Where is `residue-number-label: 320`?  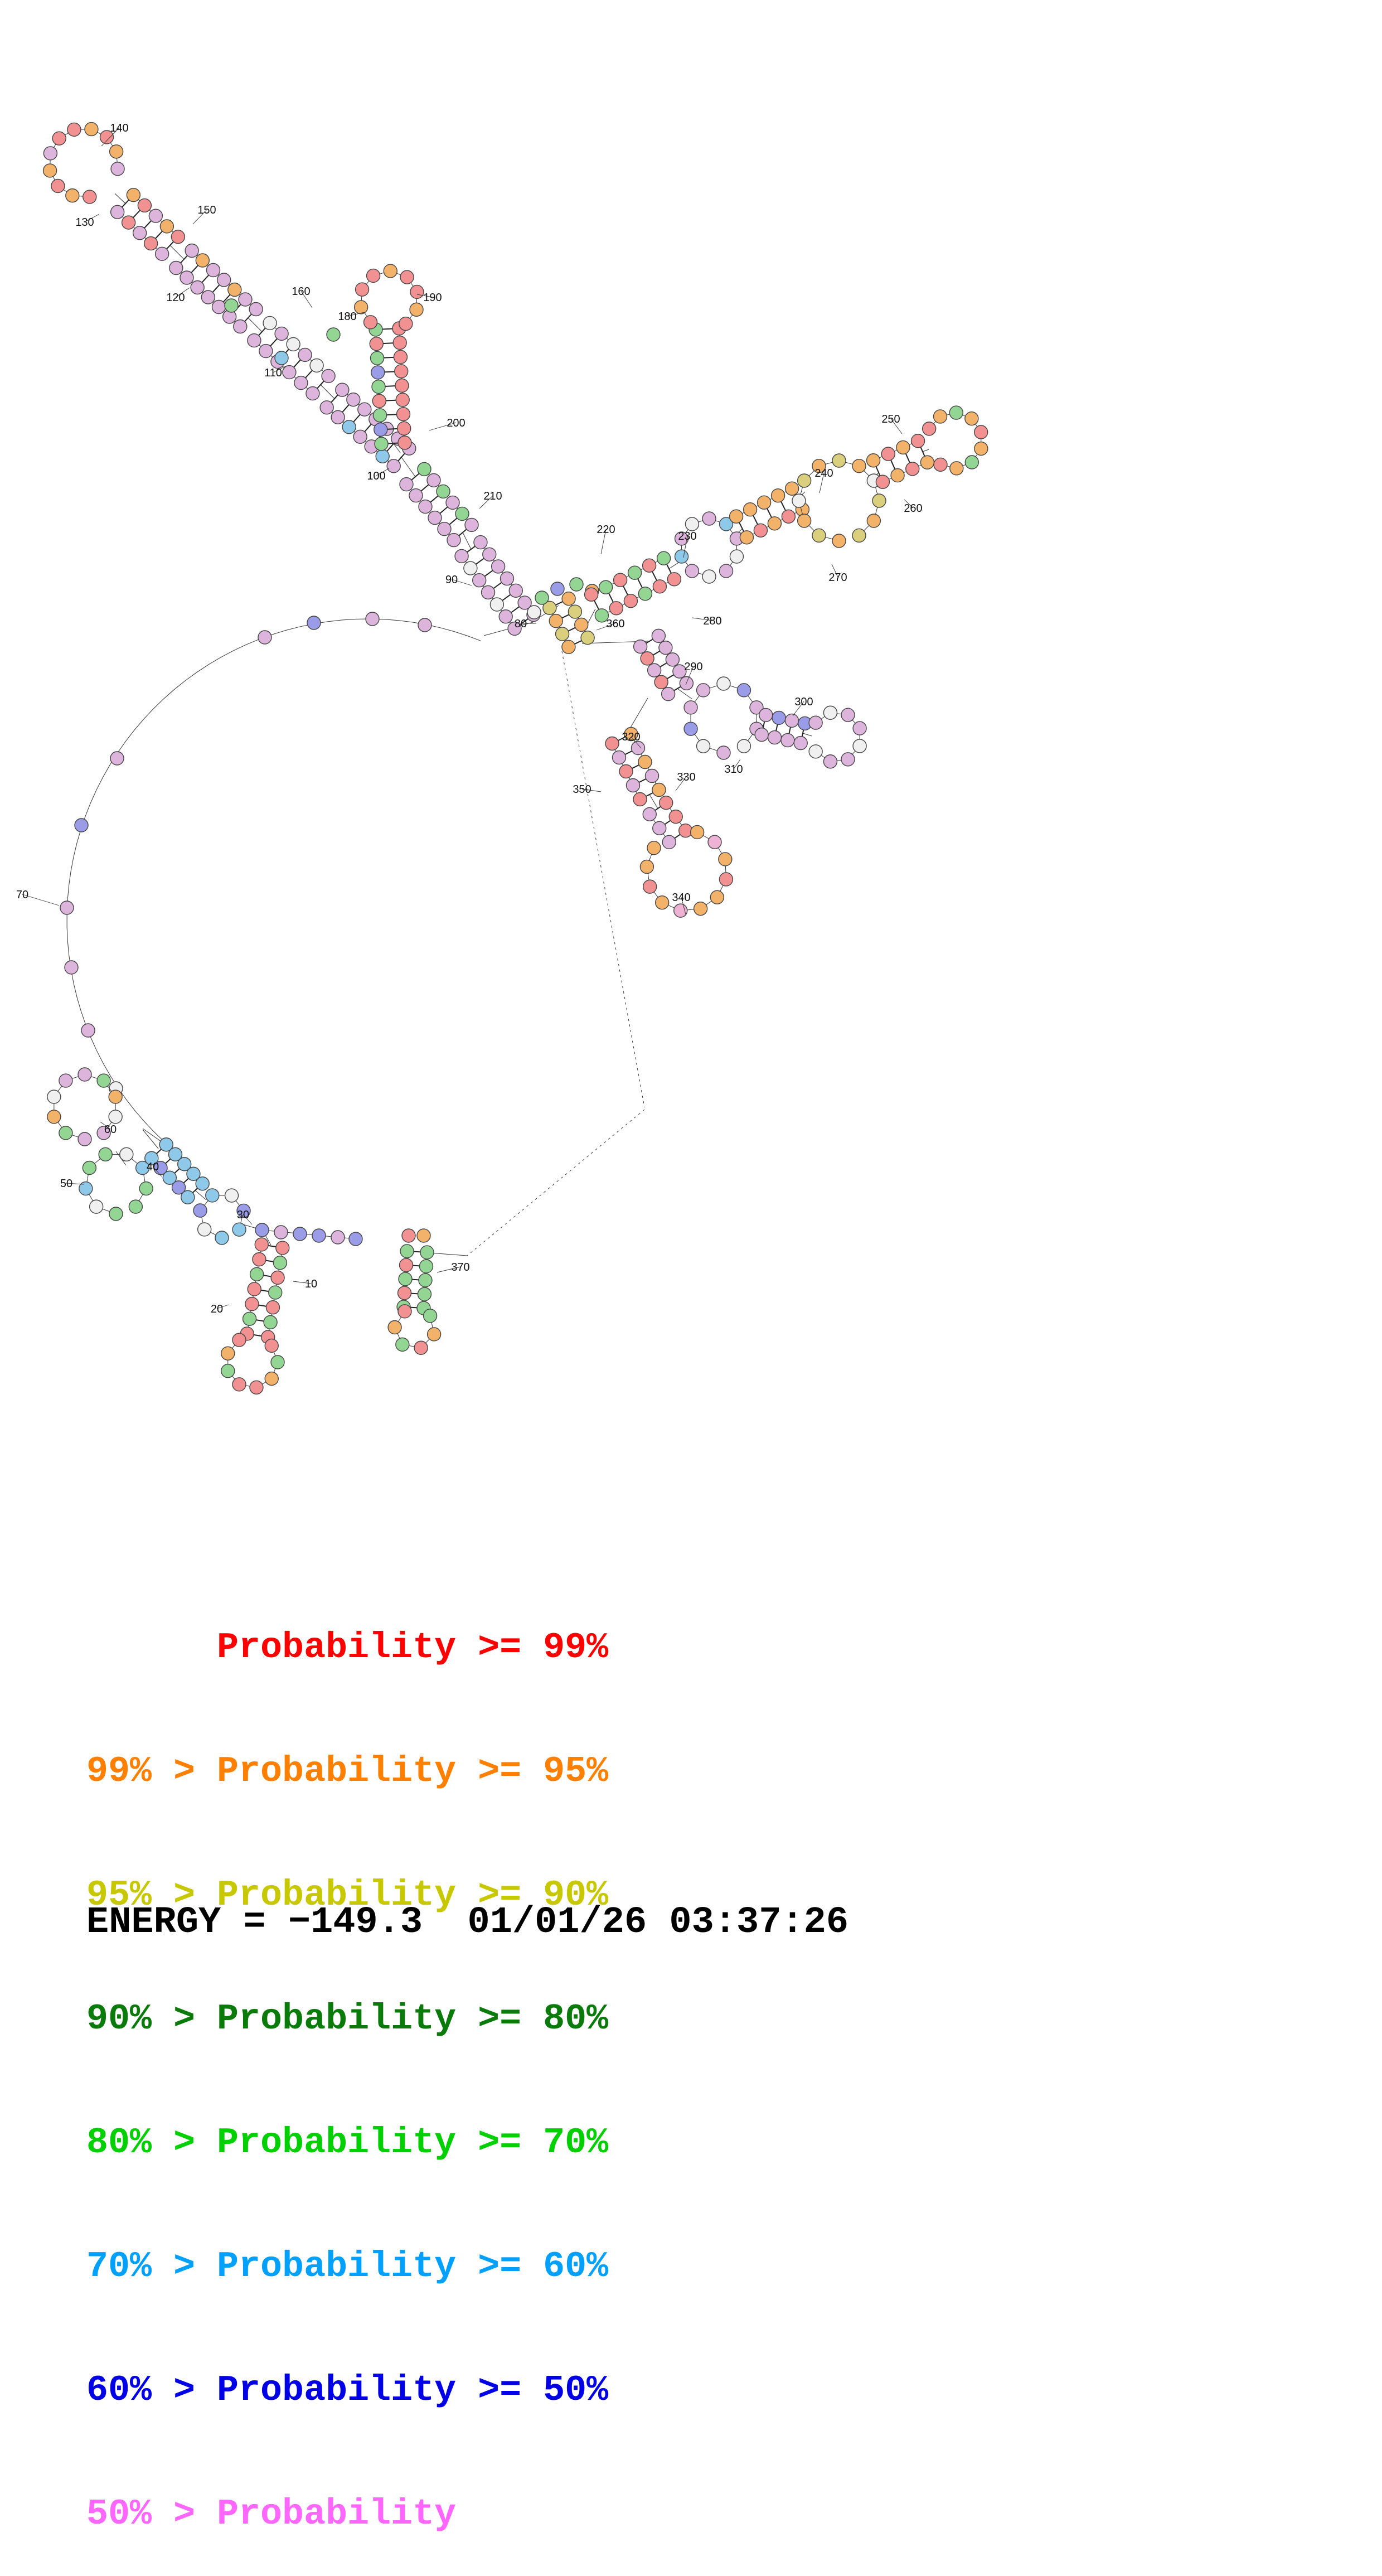
residue-number-label: 320 is located at coordinates (631, 737).